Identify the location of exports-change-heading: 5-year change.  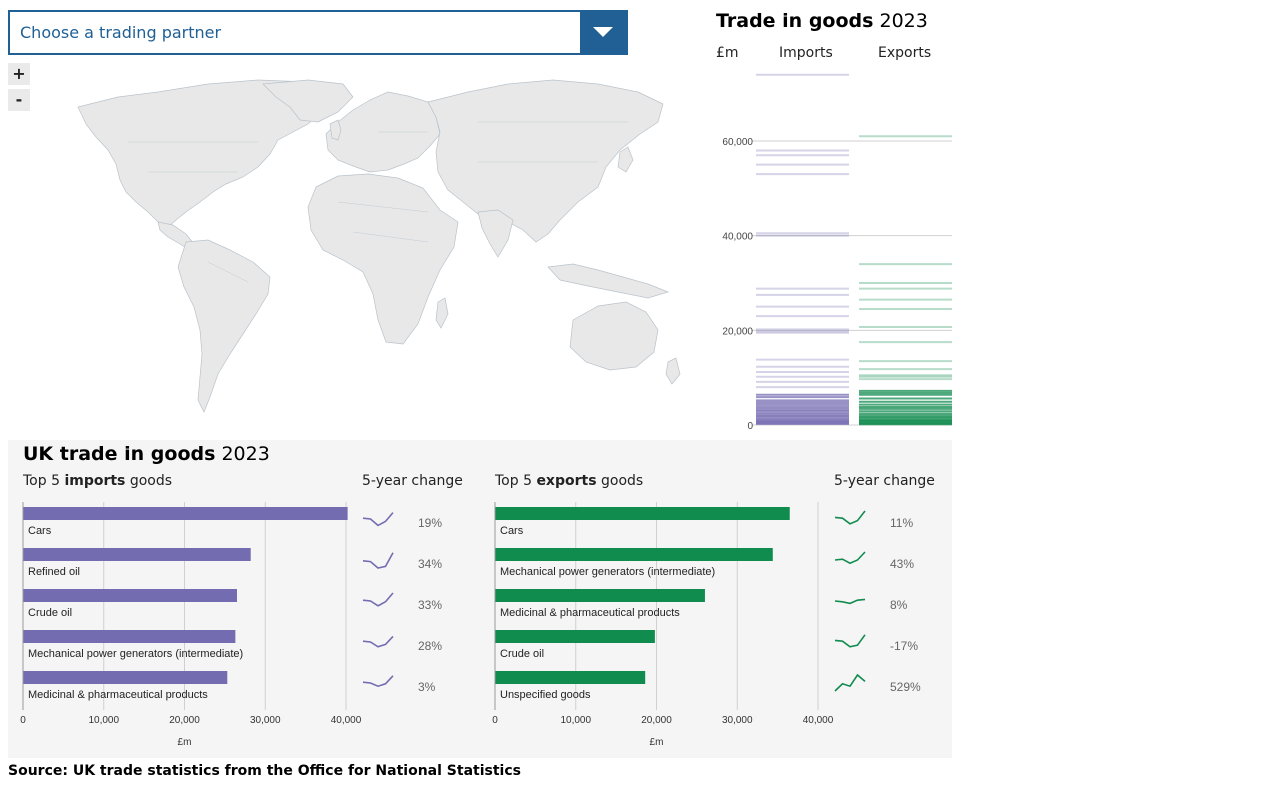
(884, 481).